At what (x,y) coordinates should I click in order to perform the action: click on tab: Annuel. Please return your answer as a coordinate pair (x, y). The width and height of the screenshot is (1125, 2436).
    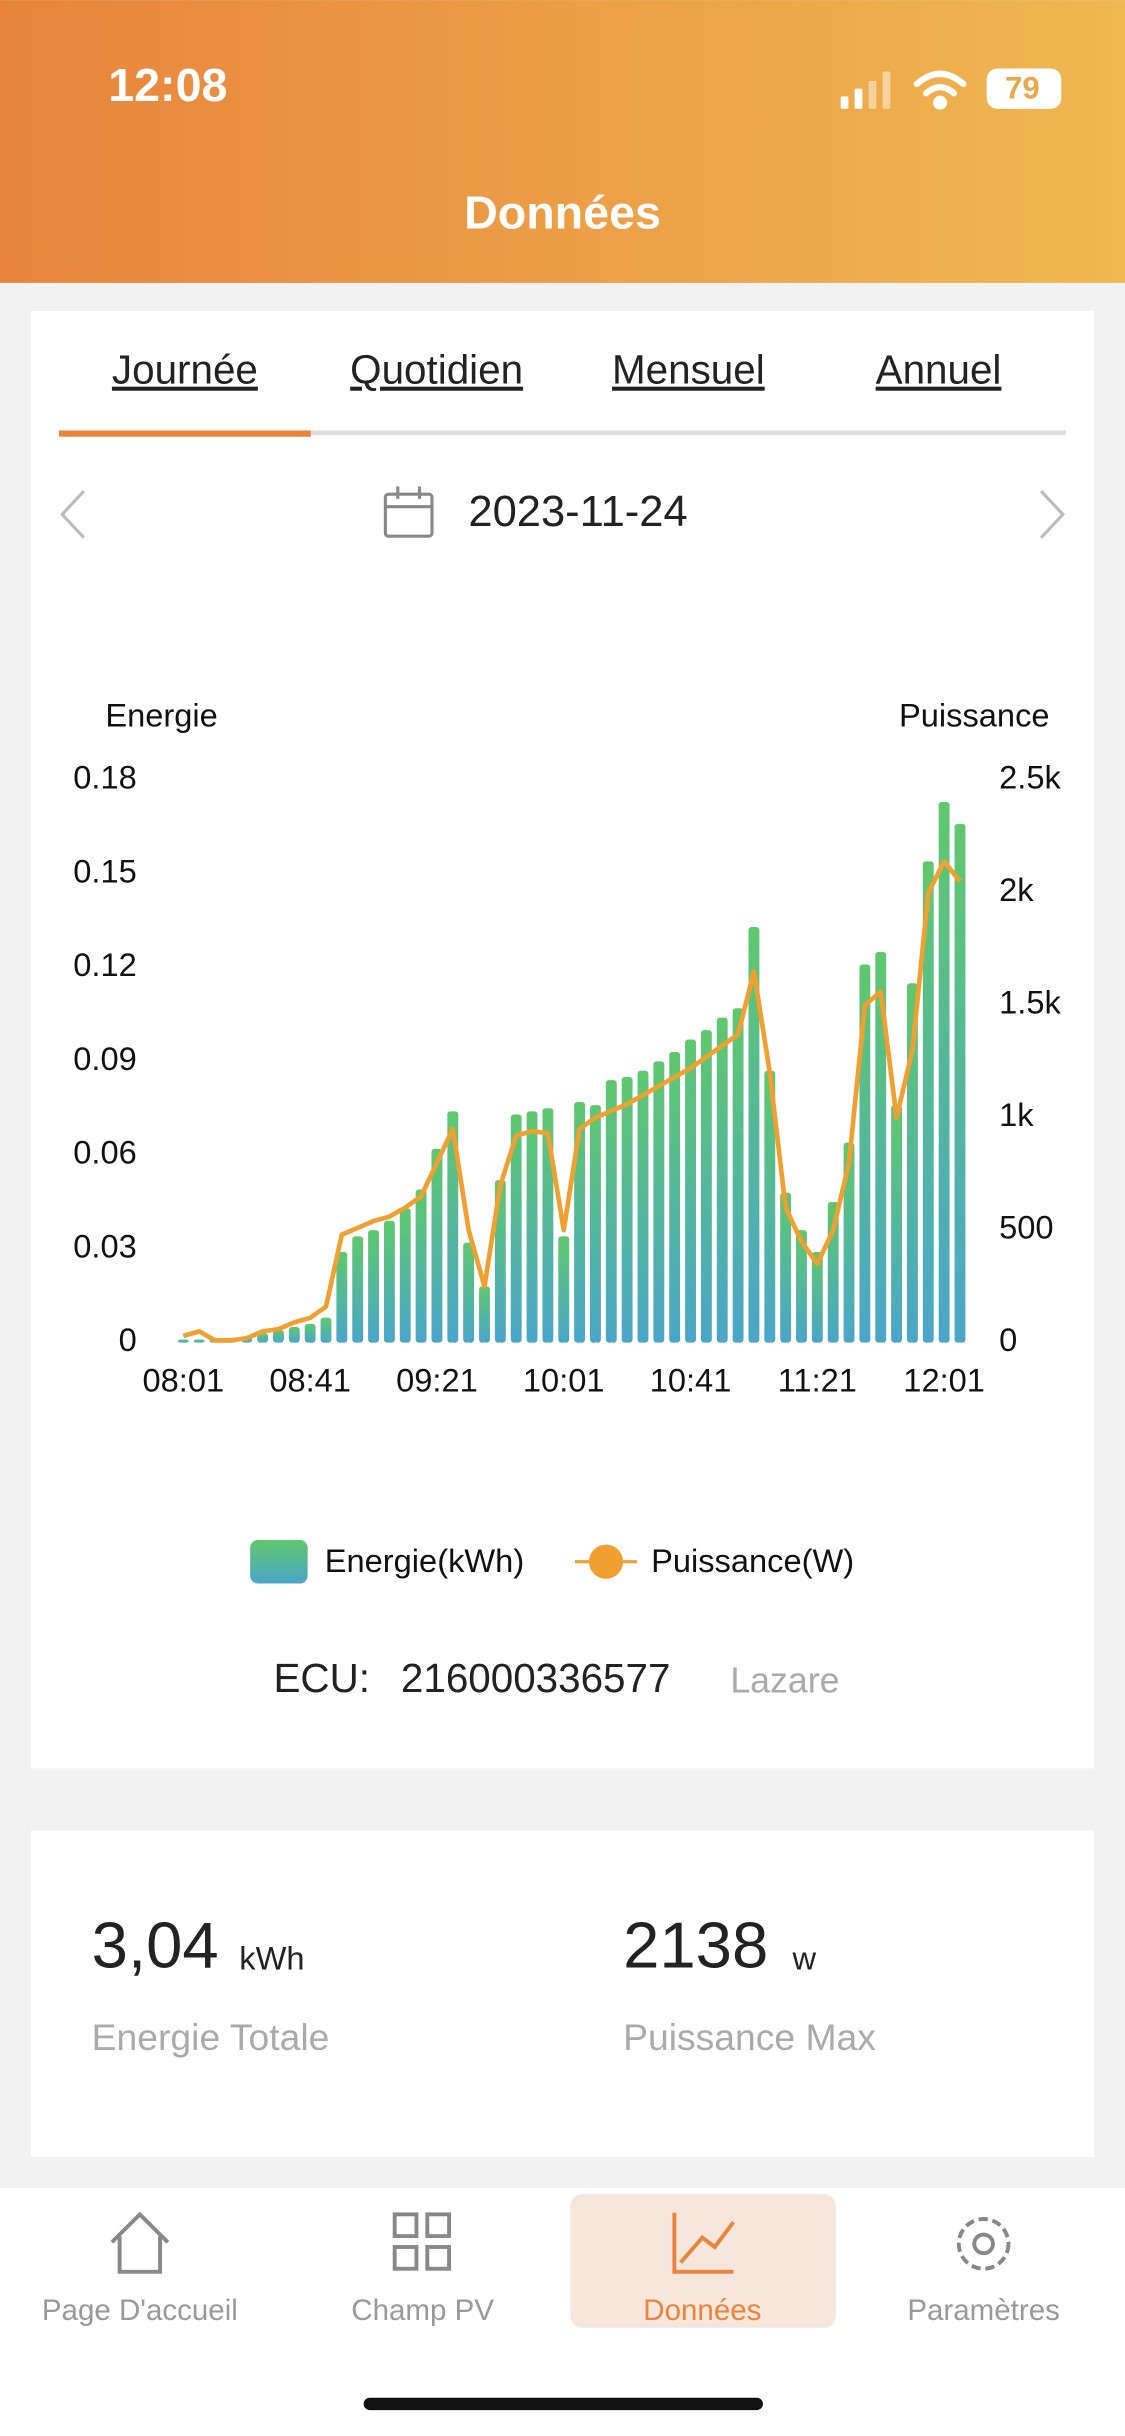
    Looking at the image, I should click on (939, 370).